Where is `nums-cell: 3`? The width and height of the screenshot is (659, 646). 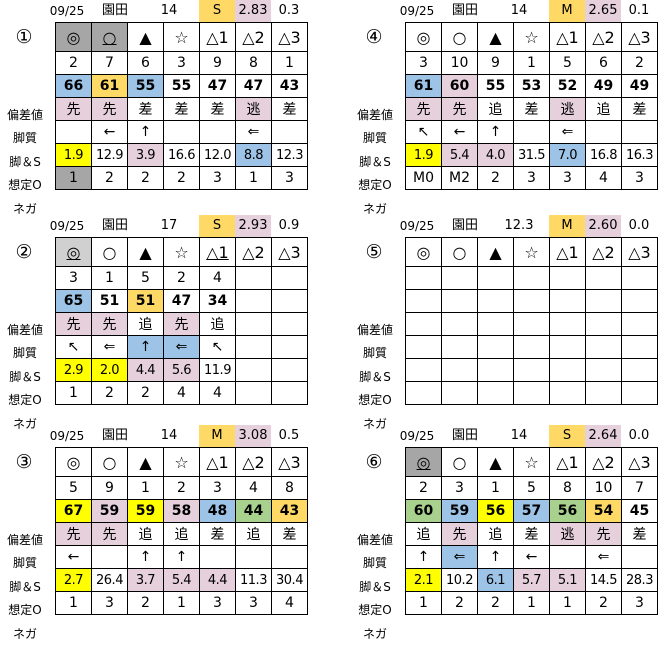 nums-cell: 3 is located at coordinates (182, 63).